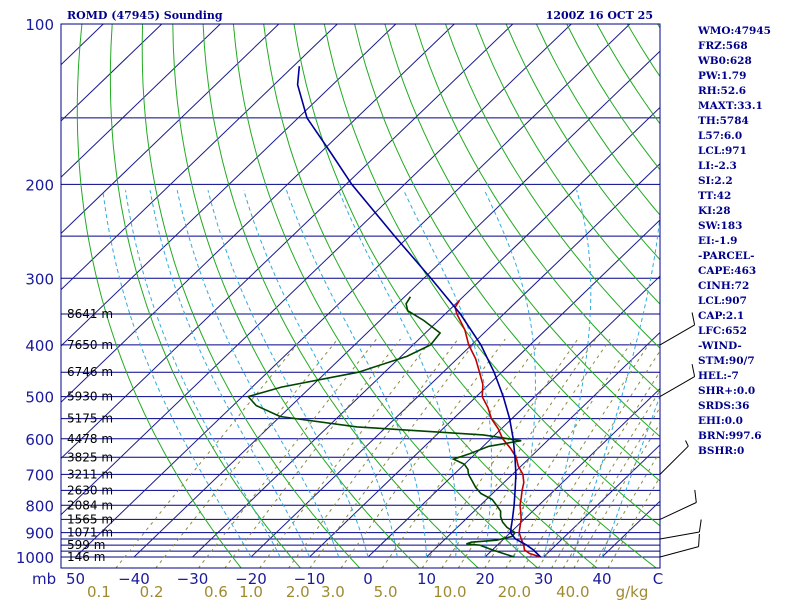 The height and width of the screenshot is (600, 800). Describe the element at coordinates (734, 31) in the screenshot. I see `index-0: WMO:47945` at that location.